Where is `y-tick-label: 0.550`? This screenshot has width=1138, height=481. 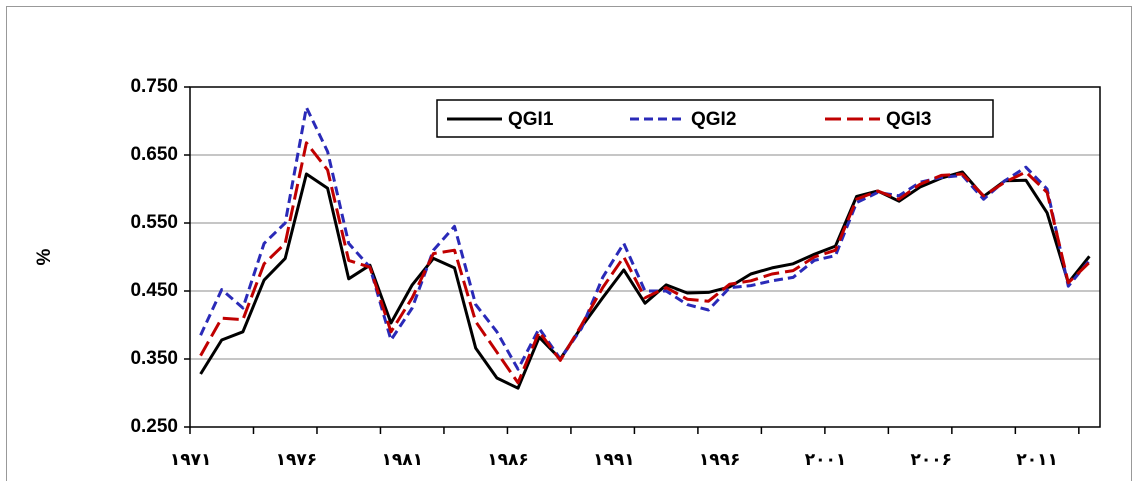
y-tick-label: 0.550 is located at coordinates (154, 222).